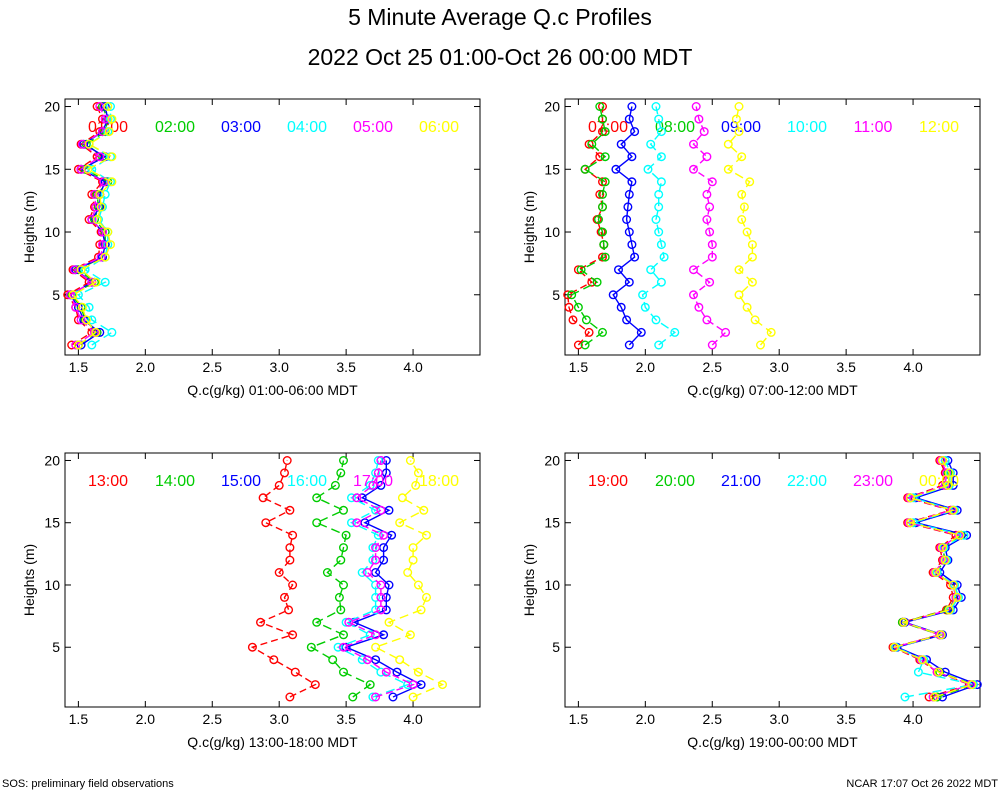  Describe the element at coordinates (373, 127) in the screenshot. I see `legend-label: 05:00` at that location.